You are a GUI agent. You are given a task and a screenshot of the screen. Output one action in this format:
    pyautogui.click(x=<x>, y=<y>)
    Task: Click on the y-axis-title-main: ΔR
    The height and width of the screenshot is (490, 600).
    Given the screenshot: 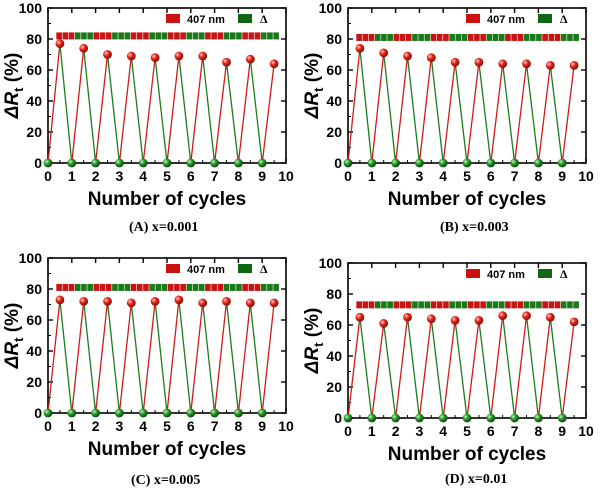 What is the action you would take?
    pyautogui.click(x=312, y=361)
    